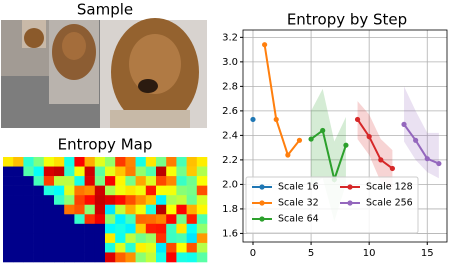  I want to click on x-tick-label: 5, so click(311, 253).